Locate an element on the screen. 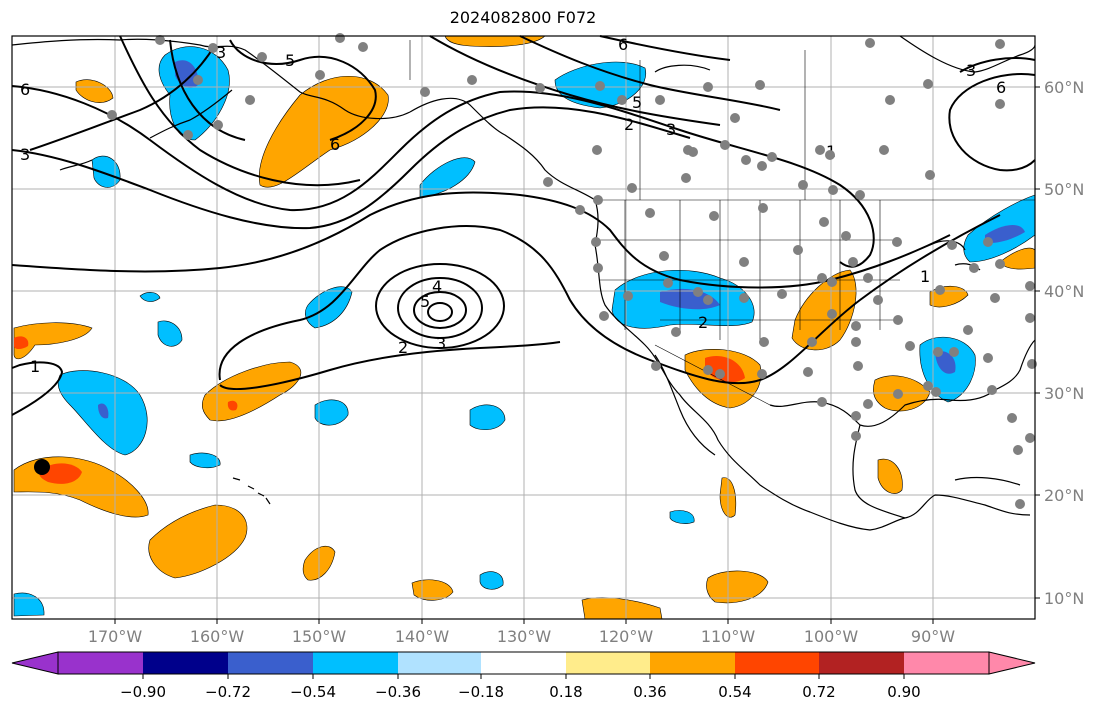  colorbar-tick-label: 0.54 is located at coordinates (734, 692).